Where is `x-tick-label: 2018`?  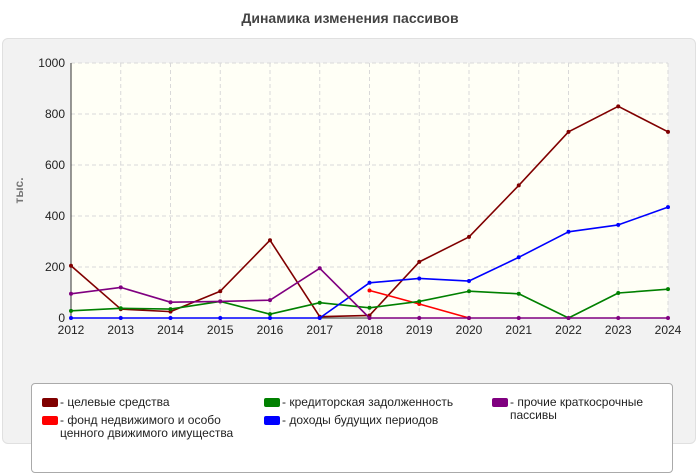 x-tick-label: 2018 is located at coordinates (369, 330).